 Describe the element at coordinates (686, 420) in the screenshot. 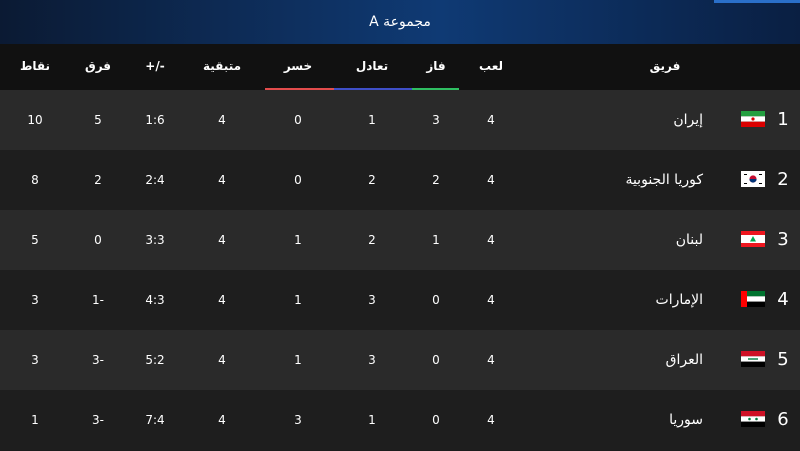

I see `team-name: سوريا` at that location.